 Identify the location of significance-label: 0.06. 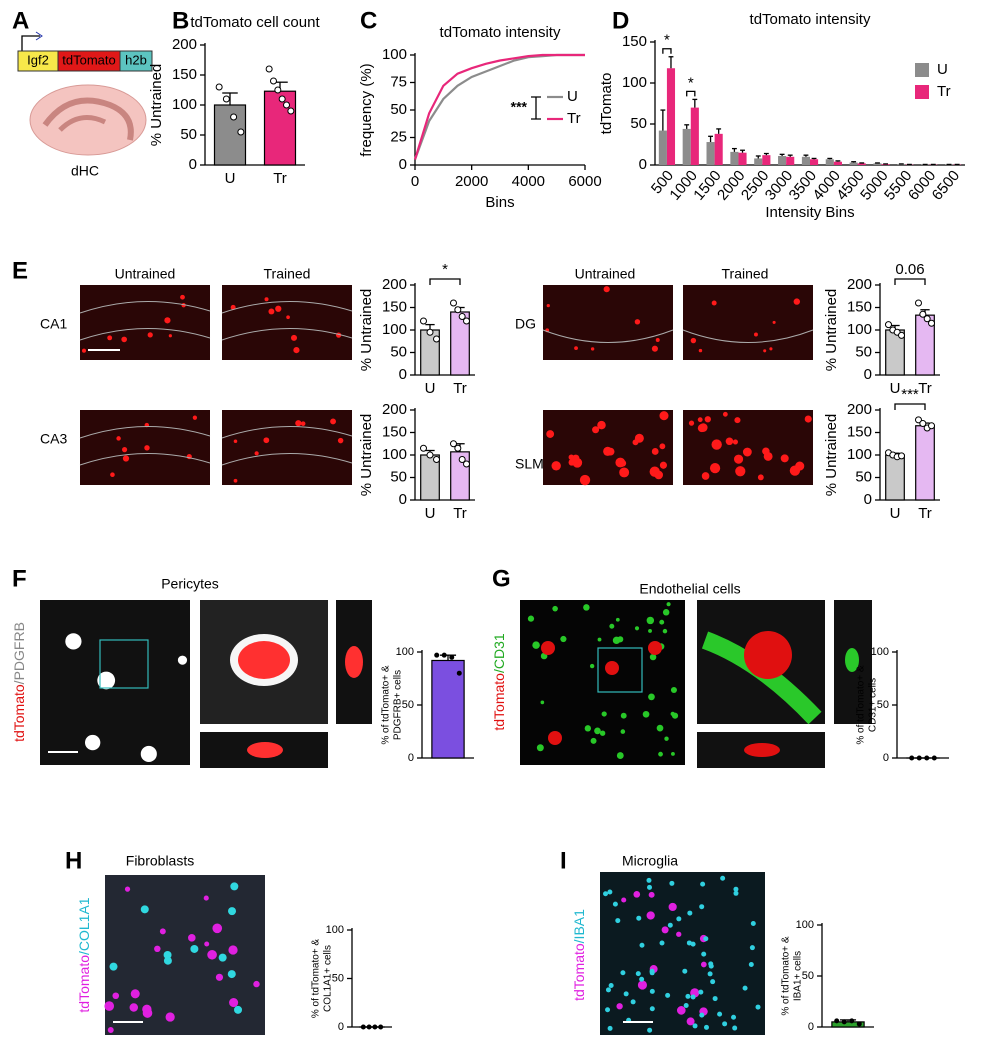
(909, 269).